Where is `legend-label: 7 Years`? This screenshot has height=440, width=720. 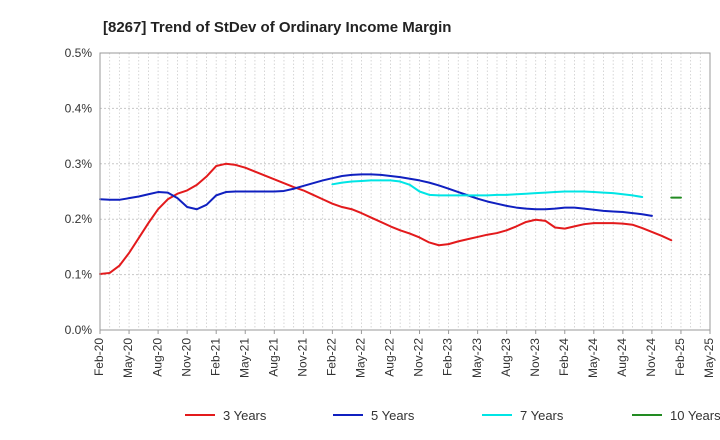
legend-label: 7 Years is located at coordinates (542, 415).